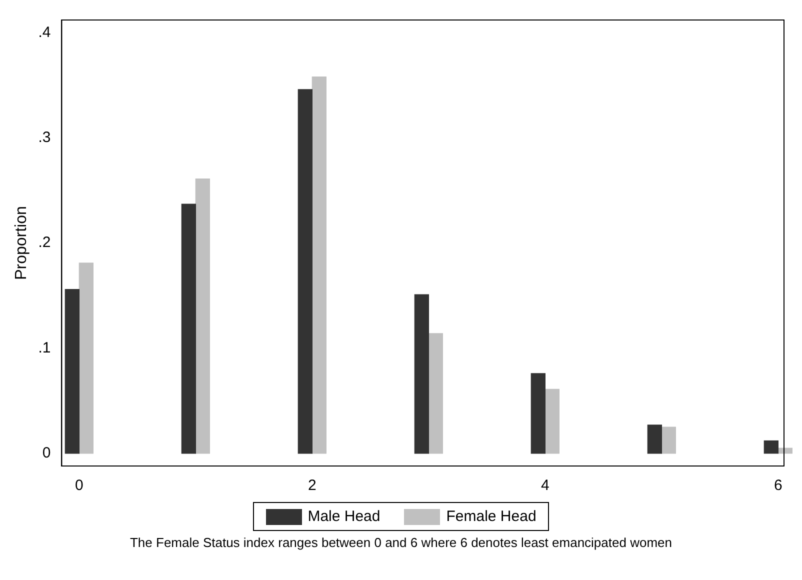  What do you see at coordinates (344, 516) in the screenshot?
I see `legend-label: Male Head` at bounding box center [344, 516].